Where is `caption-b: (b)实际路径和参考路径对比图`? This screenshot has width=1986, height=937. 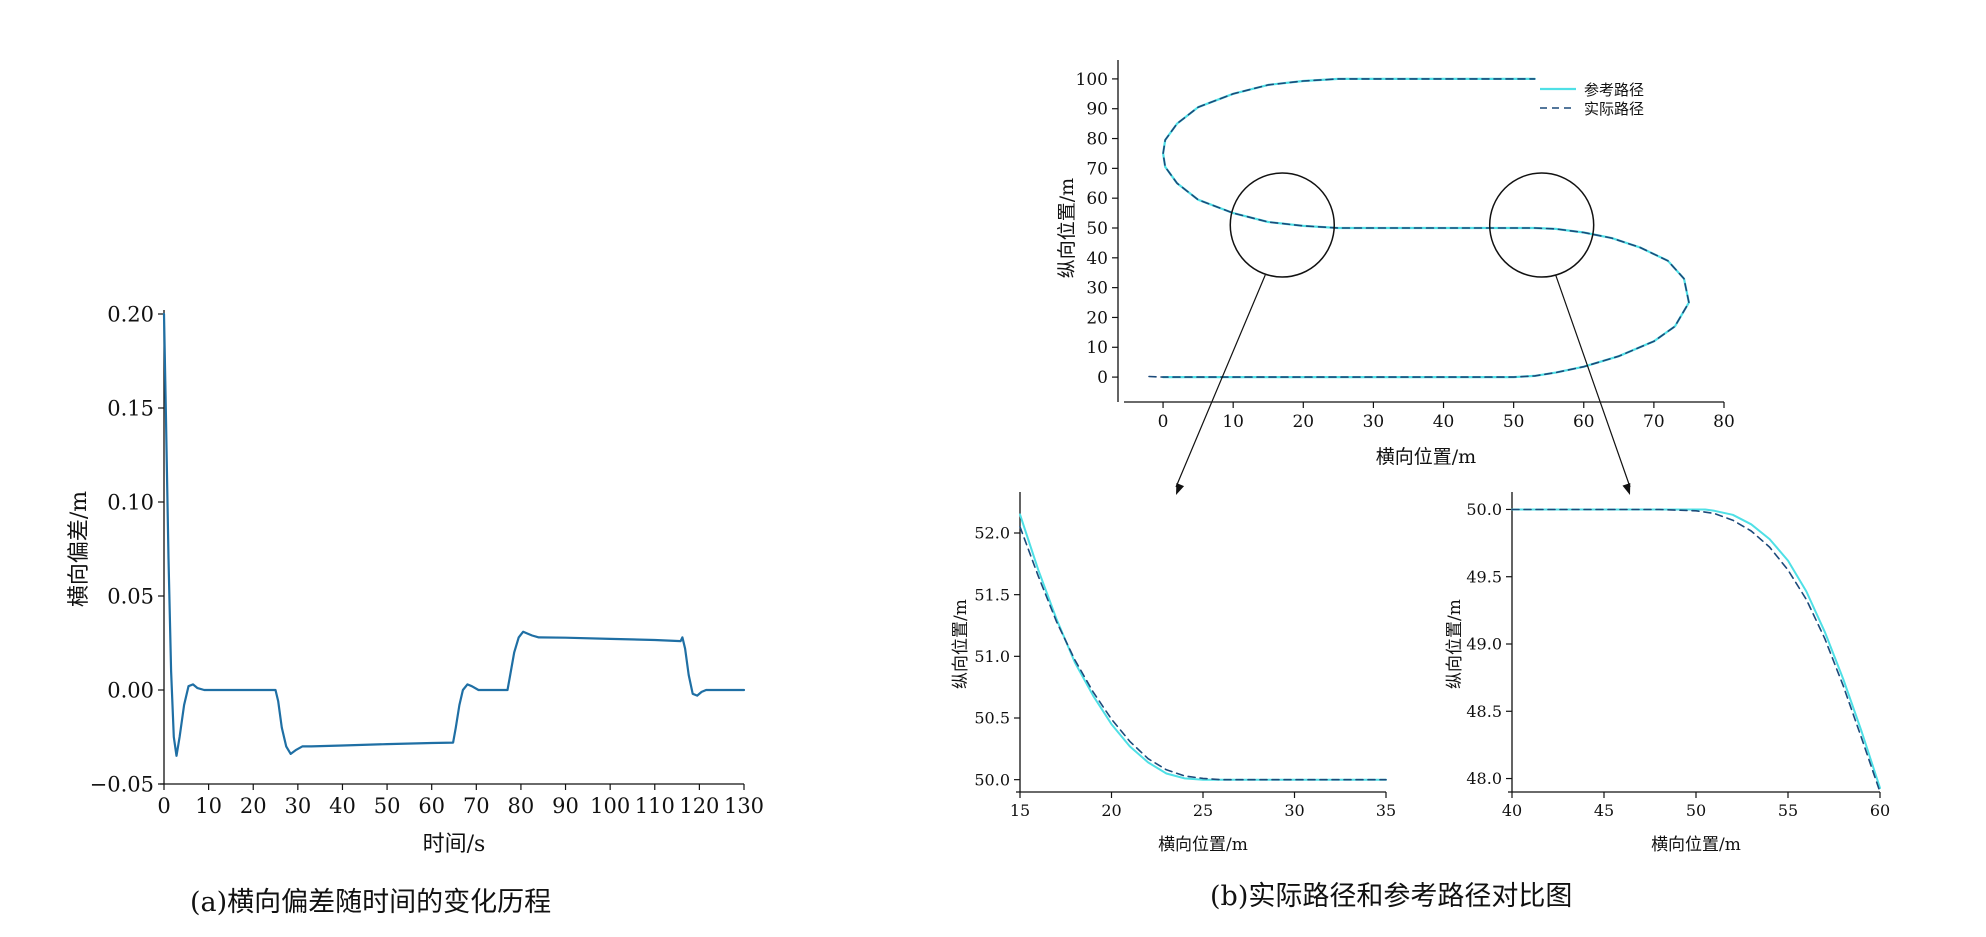
caption-b: (b)实际路径和参考路径对比图 is located at coordinates (1391, 896).